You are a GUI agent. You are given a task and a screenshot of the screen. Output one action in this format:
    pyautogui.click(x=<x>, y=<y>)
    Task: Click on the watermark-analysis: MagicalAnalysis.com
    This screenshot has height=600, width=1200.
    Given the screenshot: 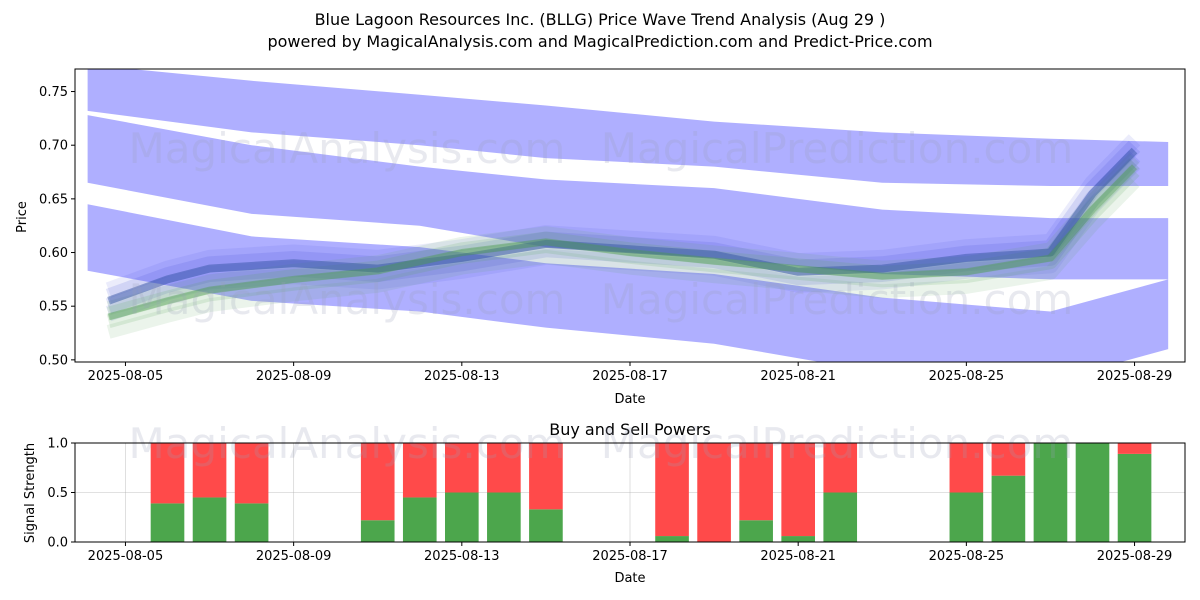 What is the action you would take?
    pyautogui.click(x=347, y=148)
    